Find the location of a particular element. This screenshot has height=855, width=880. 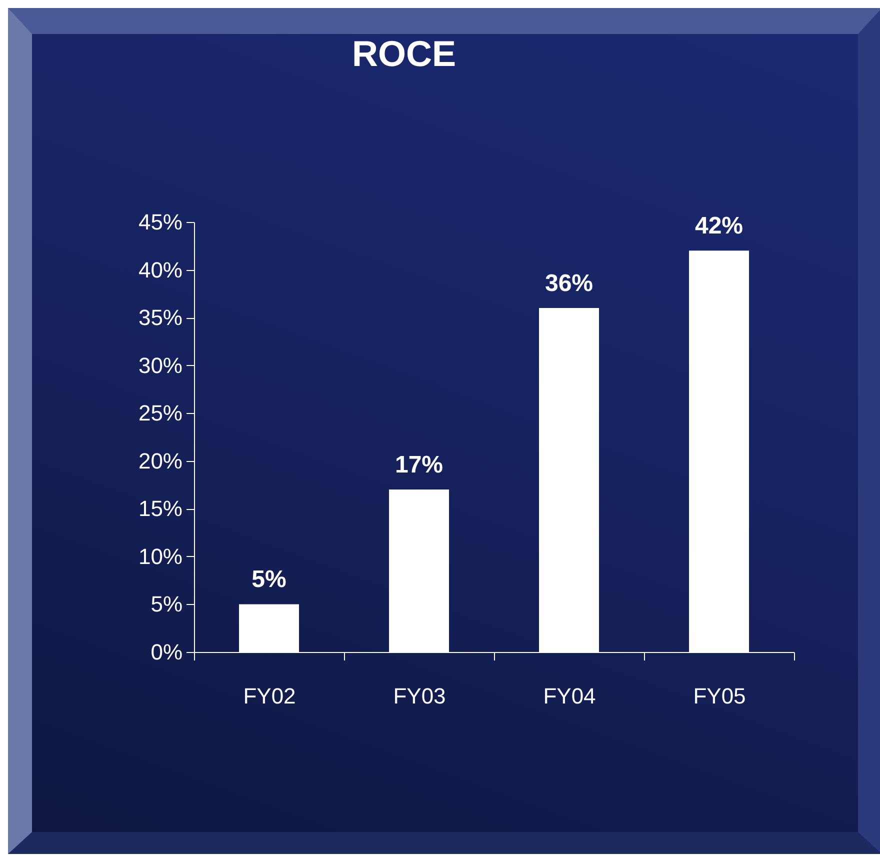

data-label: 42% is located at coordinates (719, 226).